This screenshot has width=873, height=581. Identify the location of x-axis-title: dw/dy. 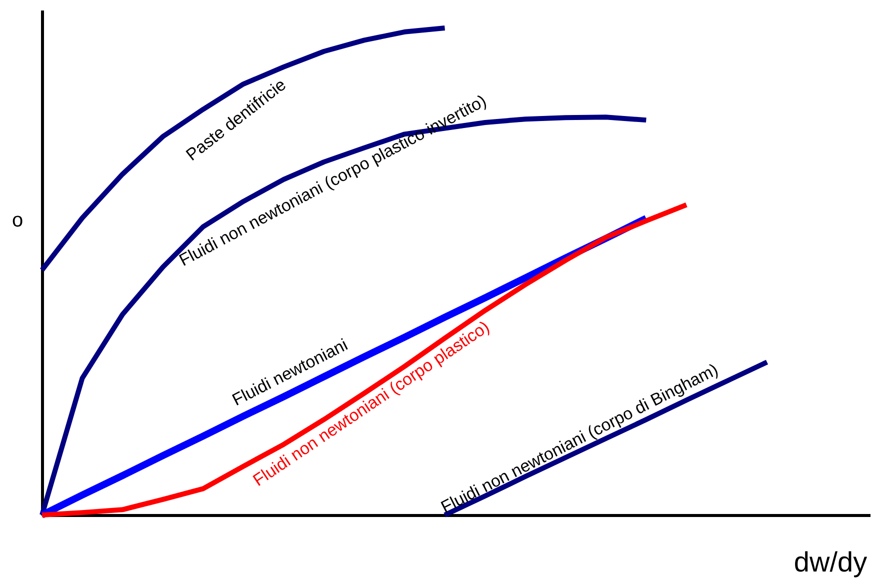
(831, 562).